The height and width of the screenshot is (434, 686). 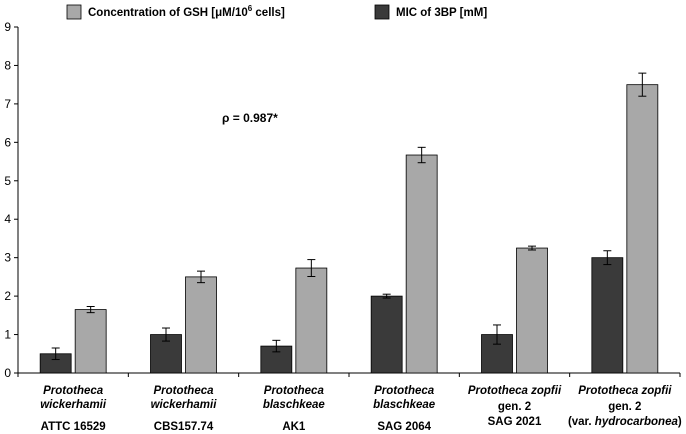 What do you see at coordinates (7, 219) in the screenshot?
I see `y-tick-label: 4` at bounding box center [7, 219].